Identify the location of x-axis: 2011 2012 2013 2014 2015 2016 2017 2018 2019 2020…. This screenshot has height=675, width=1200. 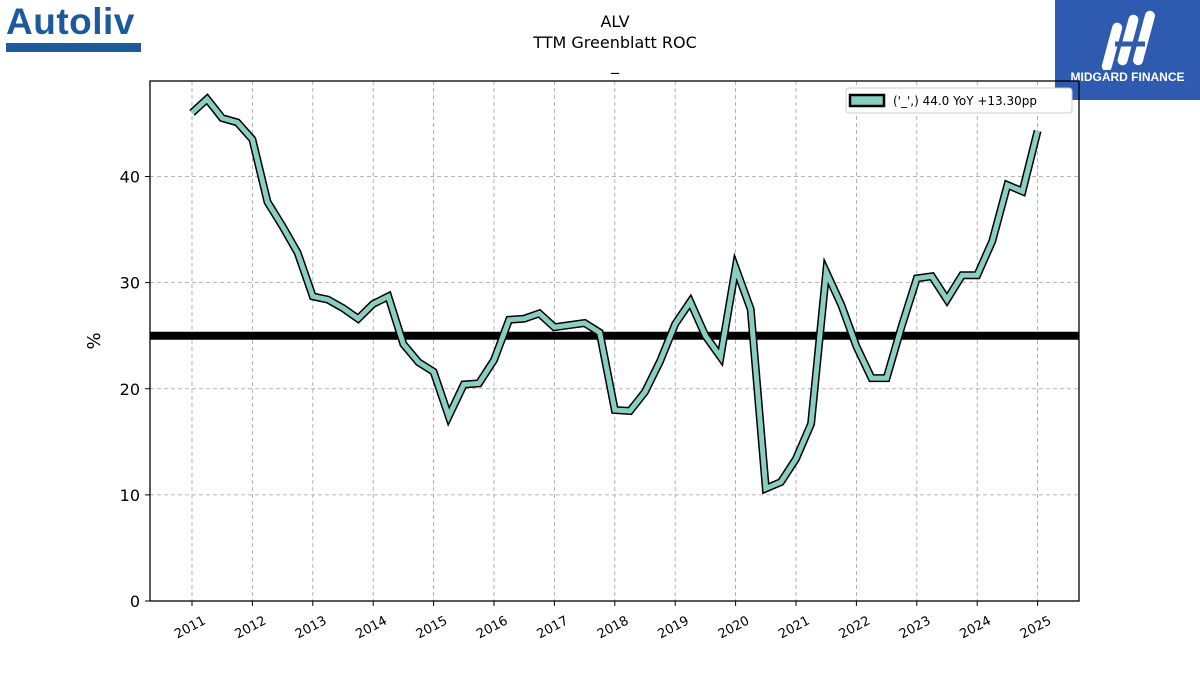
(613, 621).